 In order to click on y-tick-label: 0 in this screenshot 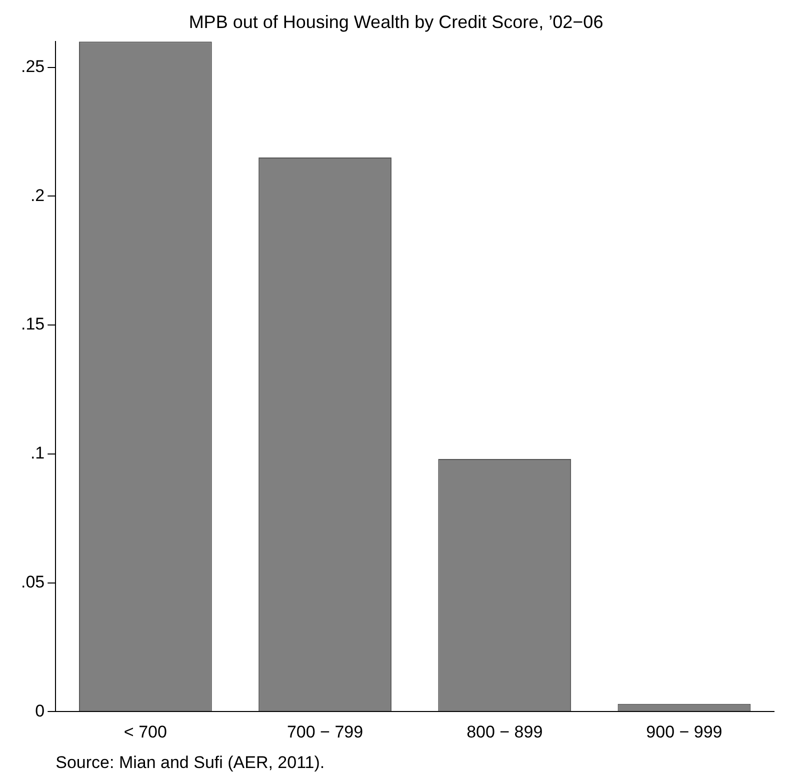, I will do `click(40, 710)`.